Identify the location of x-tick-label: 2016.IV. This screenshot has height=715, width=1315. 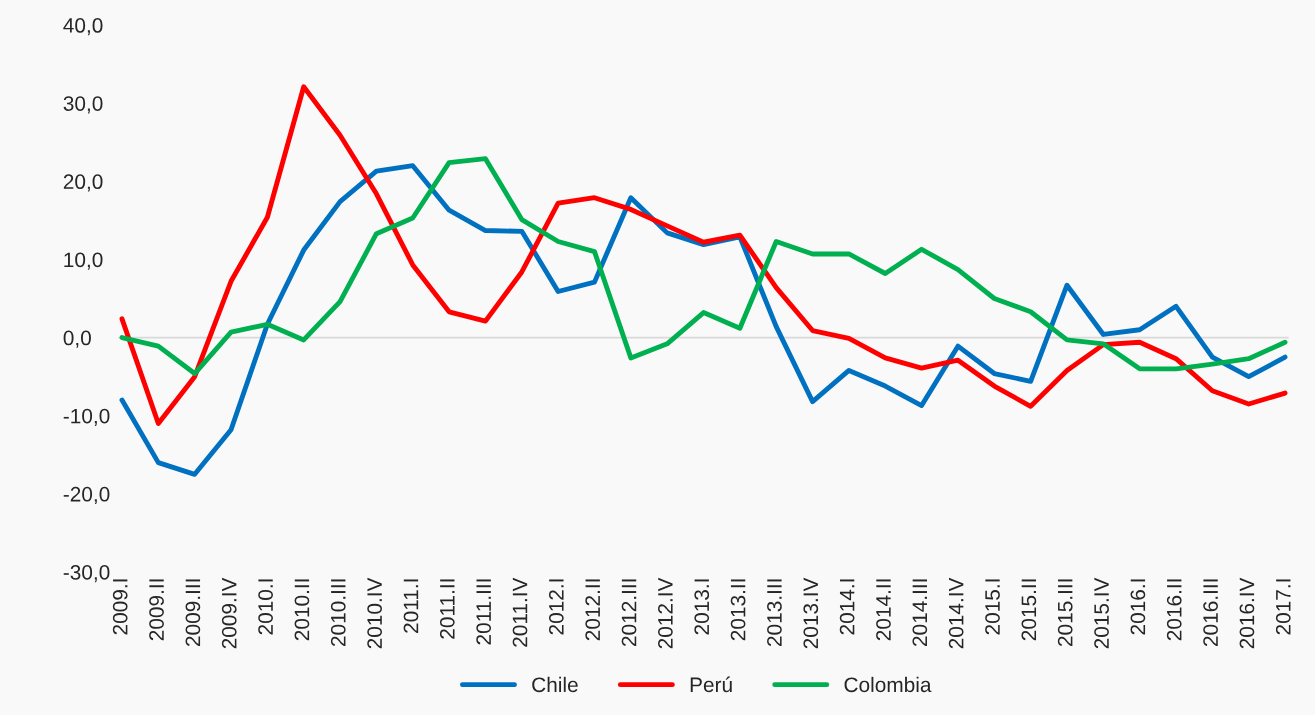
(1247, 613).